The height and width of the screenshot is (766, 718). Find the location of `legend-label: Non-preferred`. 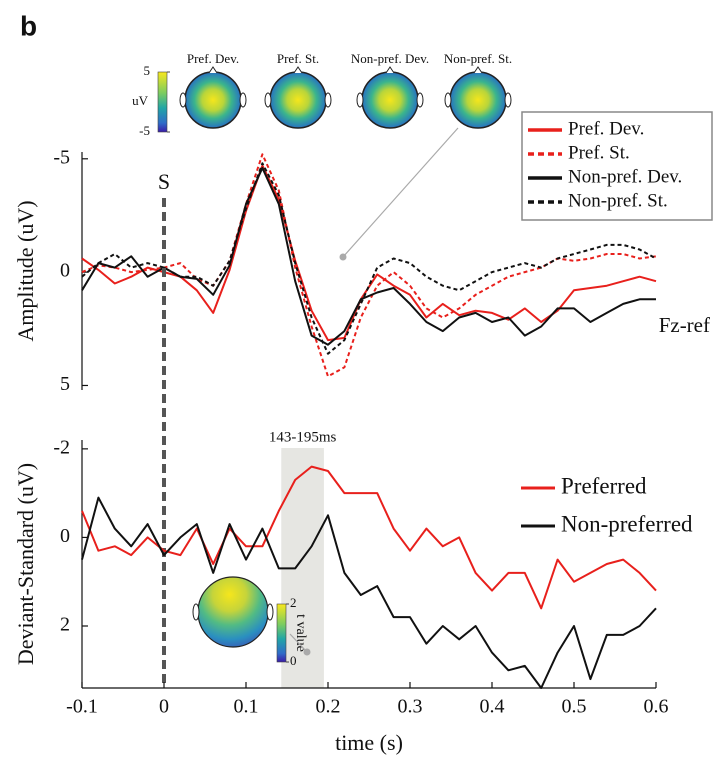

legend-label: Non-preferred is located at coordinates (627, 523).